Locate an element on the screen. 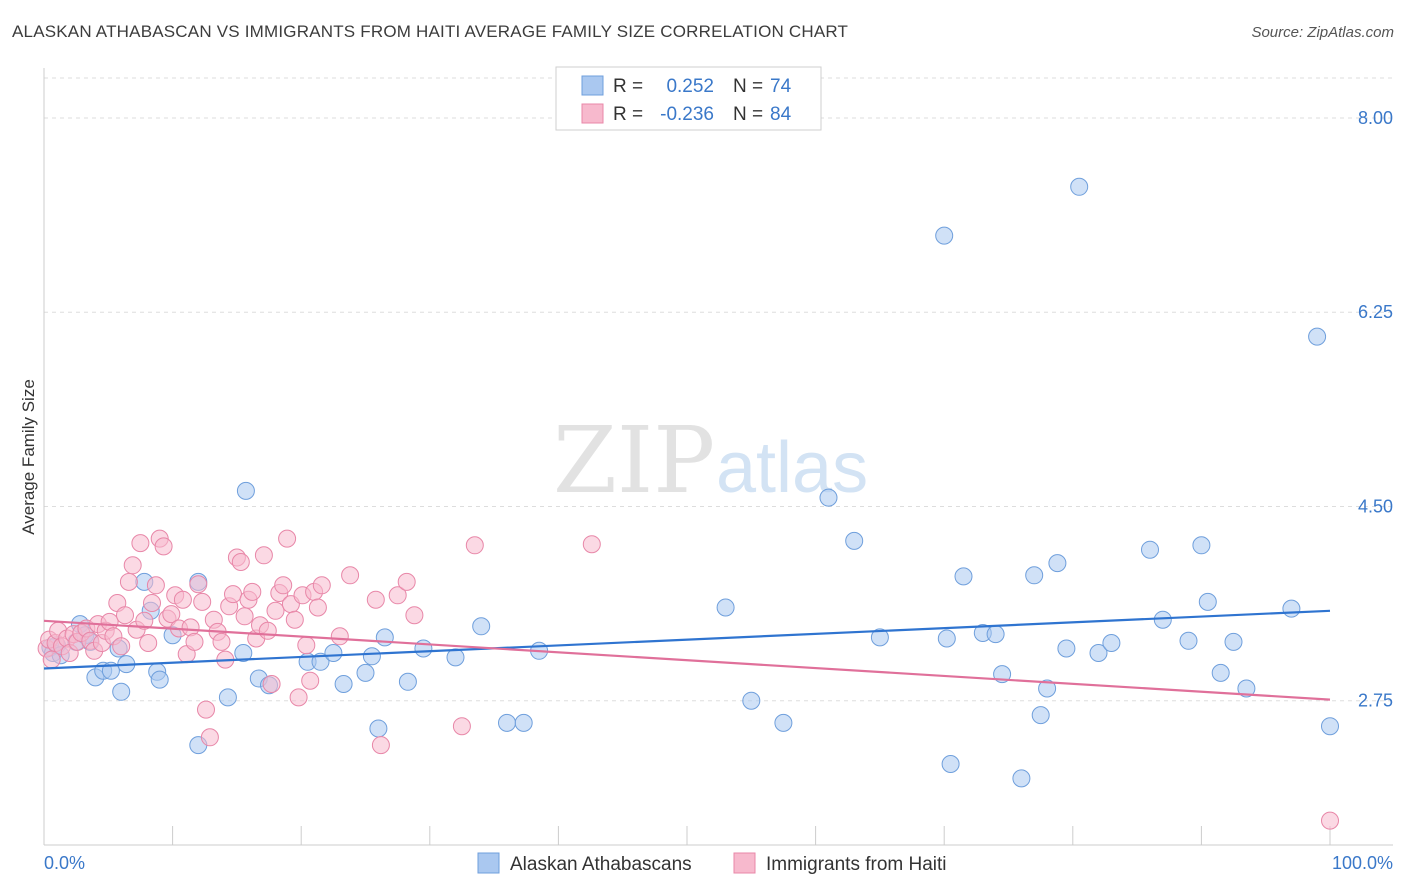 Image resolution: width=1406 pixels, height=892 pixels. x-tick-label-max: 100.0% is located at coordinates (1362, 863).